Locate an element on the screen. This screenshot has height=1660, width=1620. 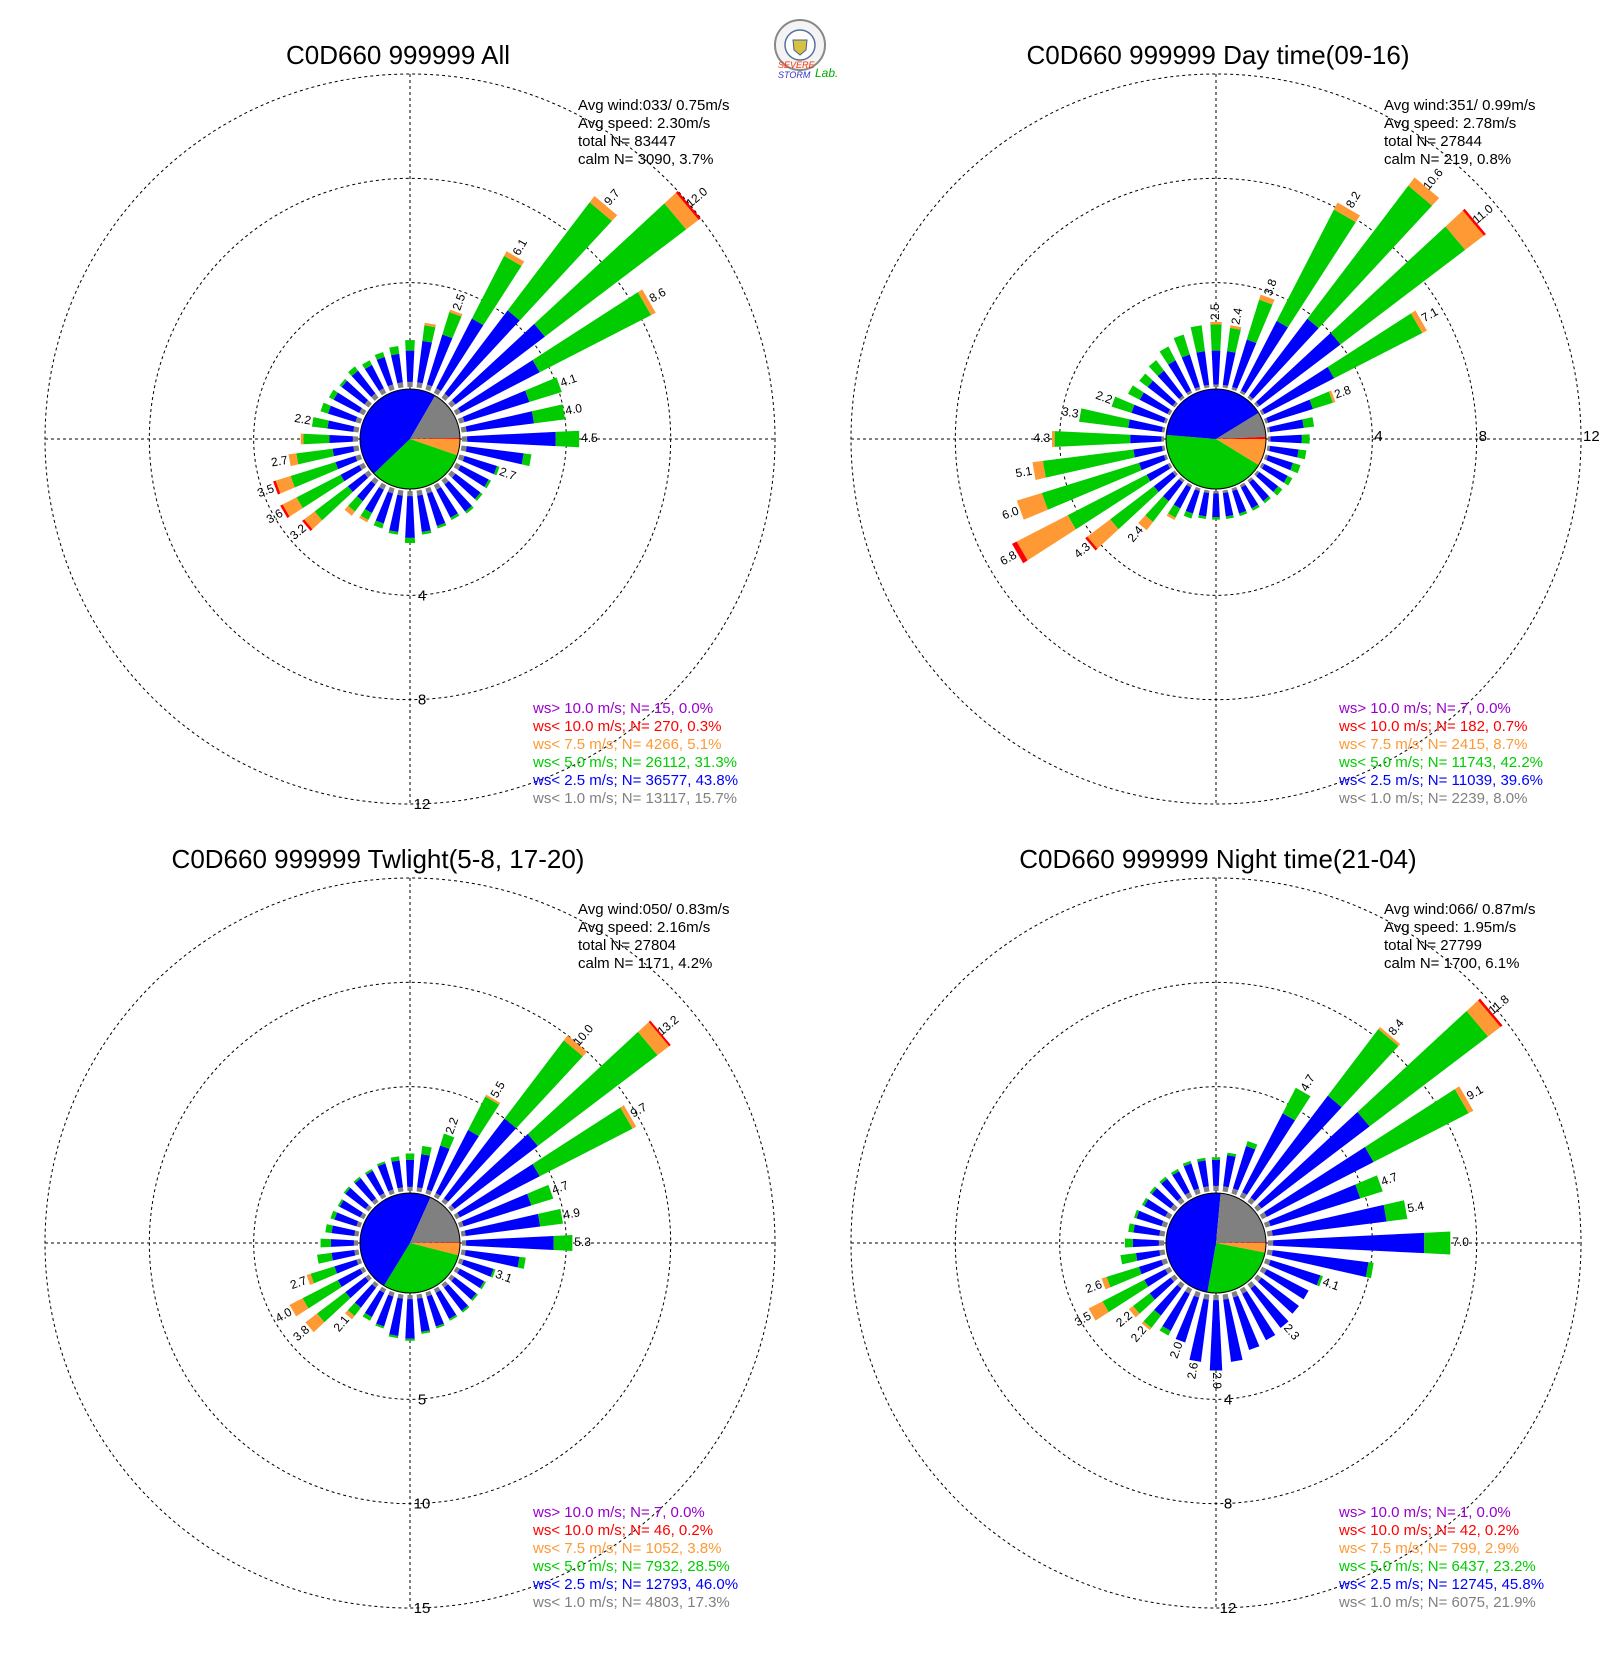
stats-line: total N= 83447 is located at coordinates (627, 141).